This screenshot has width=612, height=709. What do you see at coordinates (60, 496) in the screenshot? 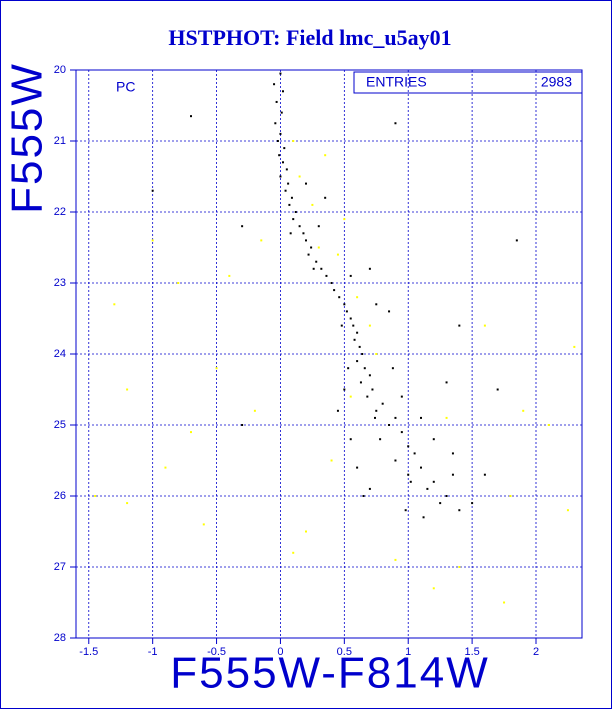
I see `y-tick-label: 26` at bounding box center [60, 496].